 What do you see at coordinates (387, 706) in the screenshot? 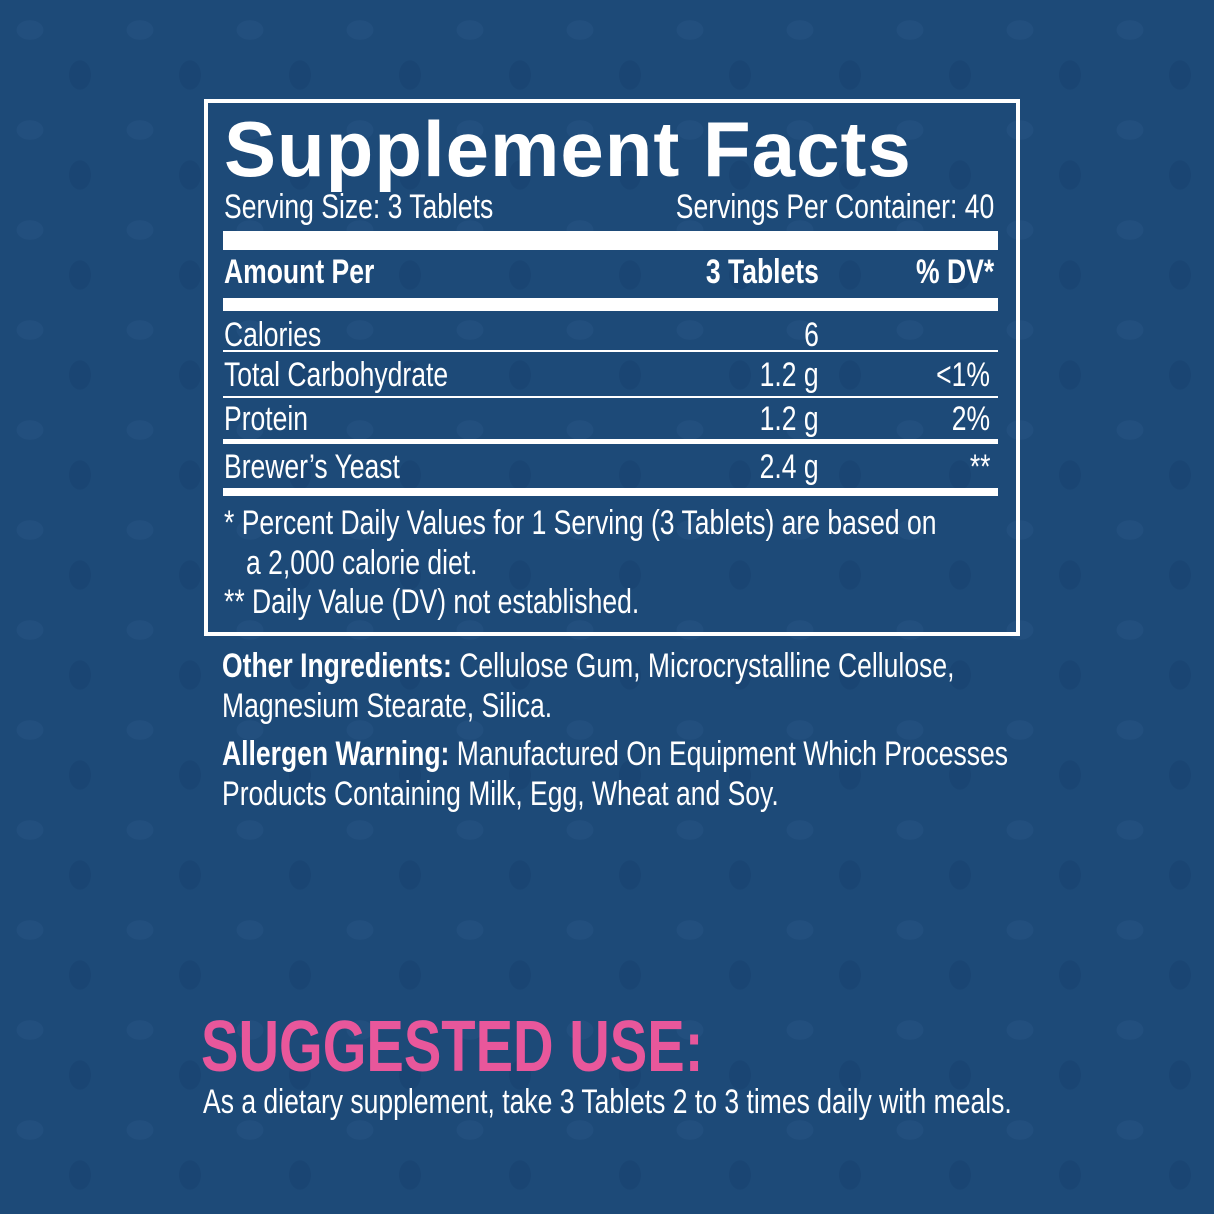
I see `other-ingredients-cont: Magnesium Stearate, Silica.` at bounding box center [387, 706].